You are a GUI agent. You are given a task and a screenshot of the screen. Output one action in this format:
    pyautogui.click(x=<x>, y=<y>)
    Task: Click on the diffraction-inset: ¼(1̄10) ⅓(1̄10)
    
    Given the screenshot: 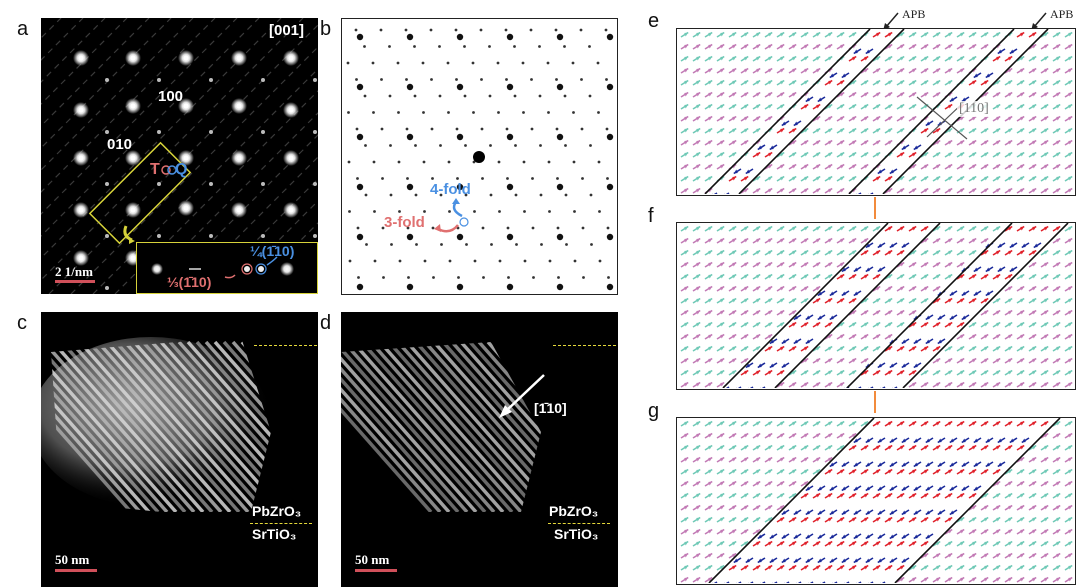 What is the action you would take?
    pyautogui.click(x=227, y=268)
    